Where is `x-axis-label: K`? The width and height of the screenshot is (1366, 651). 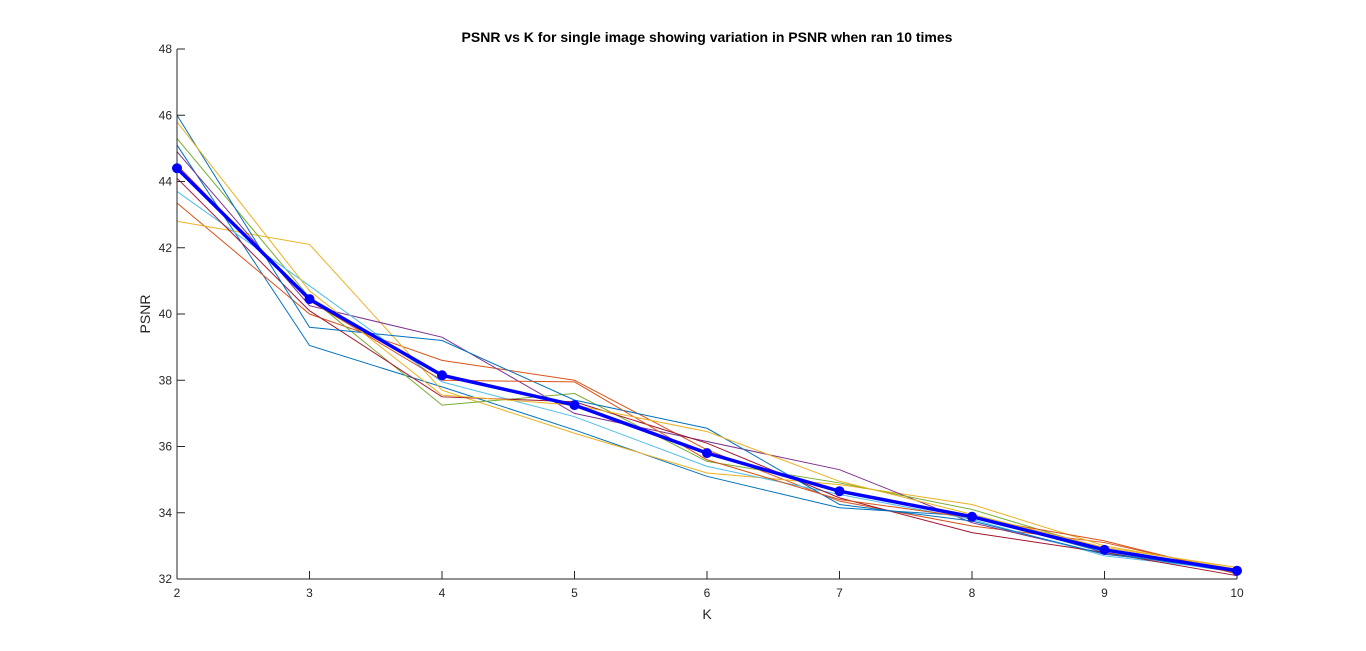 x-axis-label: K is located at coordinates (707, 614).